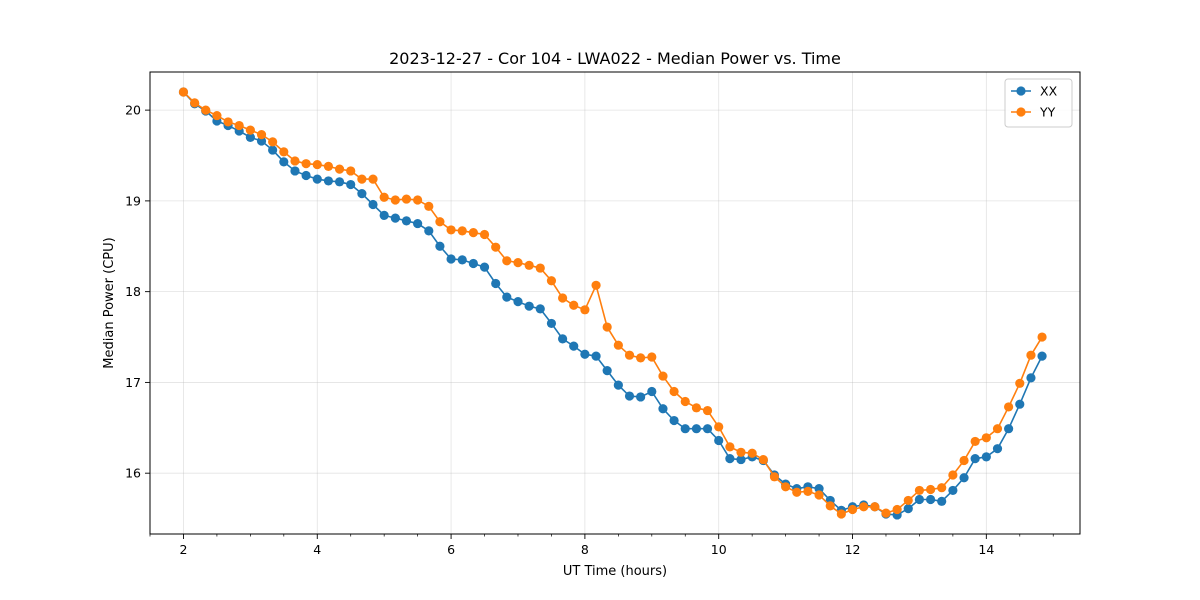 Image resolution: width=1200 pixels, height=600 pixels. I want to click on x-tick-label: 4, so click(317, 549).